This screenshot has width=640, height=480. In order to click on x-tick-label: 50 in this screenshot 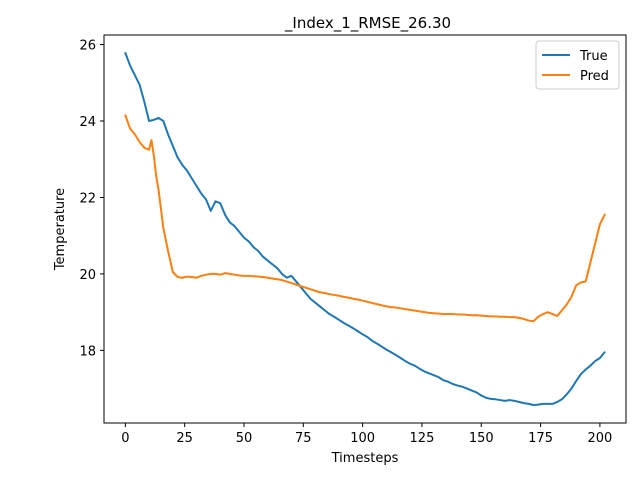, I will do `click(244, 438)`.